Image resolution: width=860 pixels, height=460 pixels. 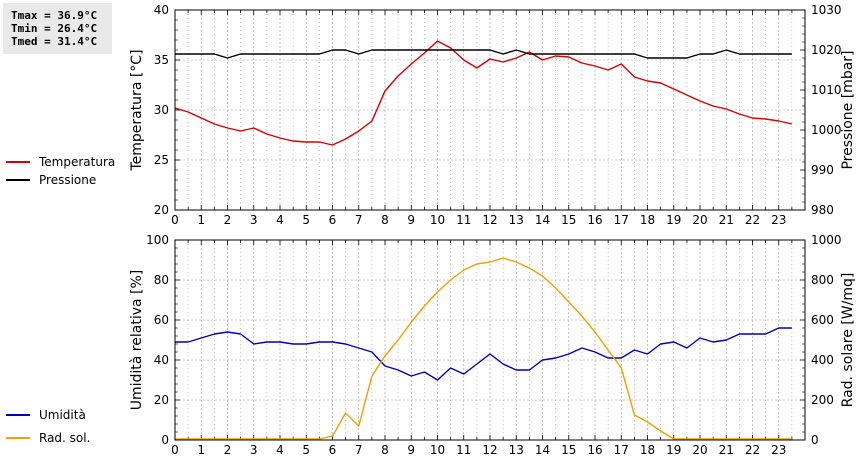 What do you see at coordinates (165, 440) in the screenshot?
I see `y-tick-label: 0` at bounding box center [165, 440].